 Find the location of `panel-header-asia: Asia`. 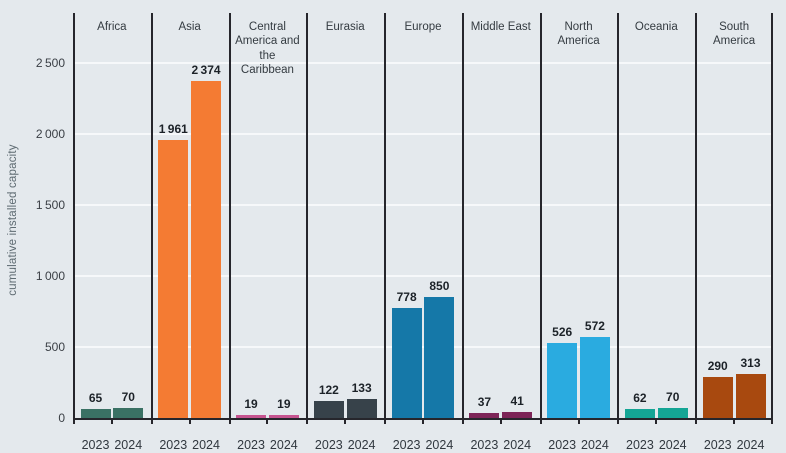

panel-header-asia: Asia is located at coordinates (189, 27).